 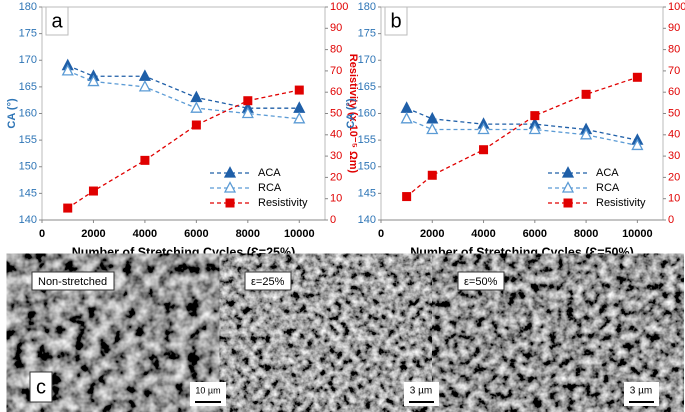 I want to click on image-label: ε=25%, so click(x=268, y=282).